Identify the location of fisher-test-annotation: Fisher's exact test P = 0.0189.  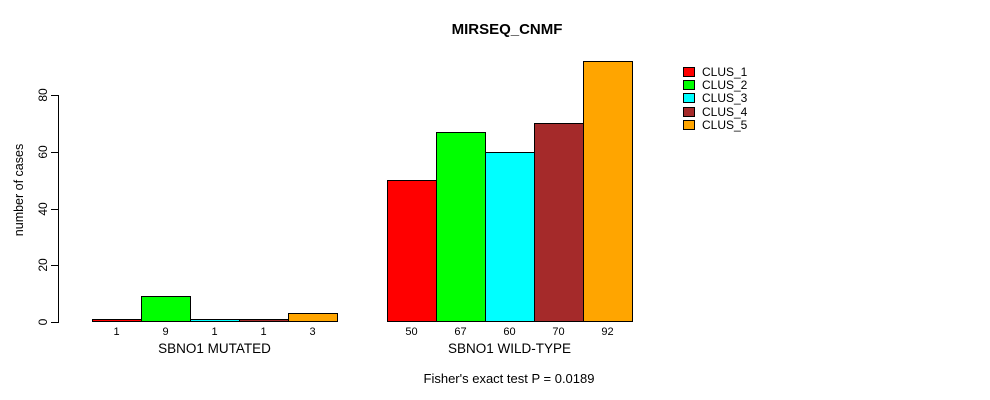
(509, 378).